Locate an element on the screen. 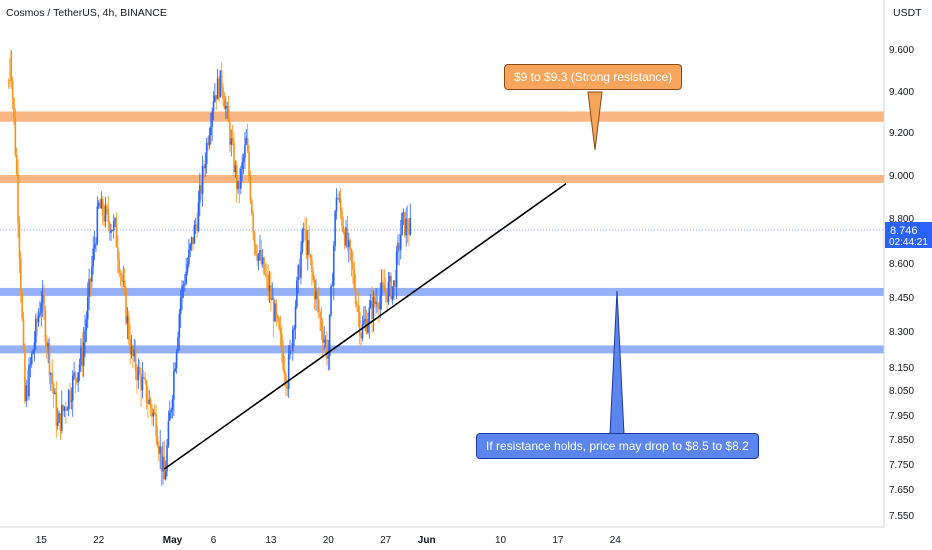  resistance-callout: $9 to $9.3 (Strong resistance) is located at coordinates (593, 77).